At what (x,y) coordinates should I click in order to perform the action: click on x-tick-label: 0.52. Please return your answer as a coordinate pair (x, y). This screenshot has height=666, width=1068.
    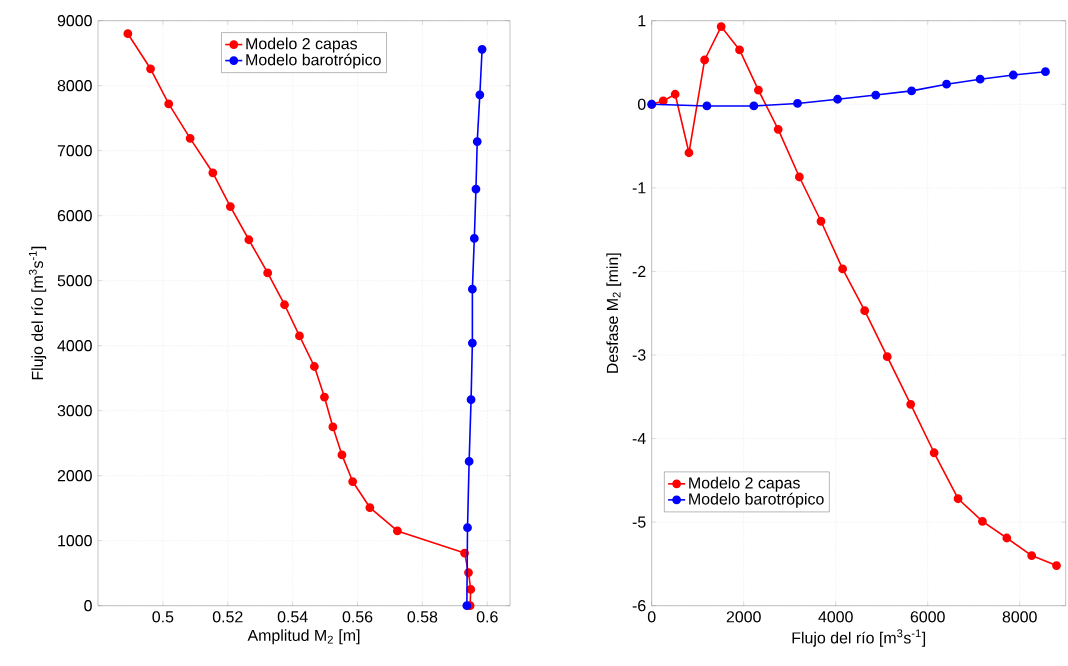
    Looking at the image, I should click on (227, 617).